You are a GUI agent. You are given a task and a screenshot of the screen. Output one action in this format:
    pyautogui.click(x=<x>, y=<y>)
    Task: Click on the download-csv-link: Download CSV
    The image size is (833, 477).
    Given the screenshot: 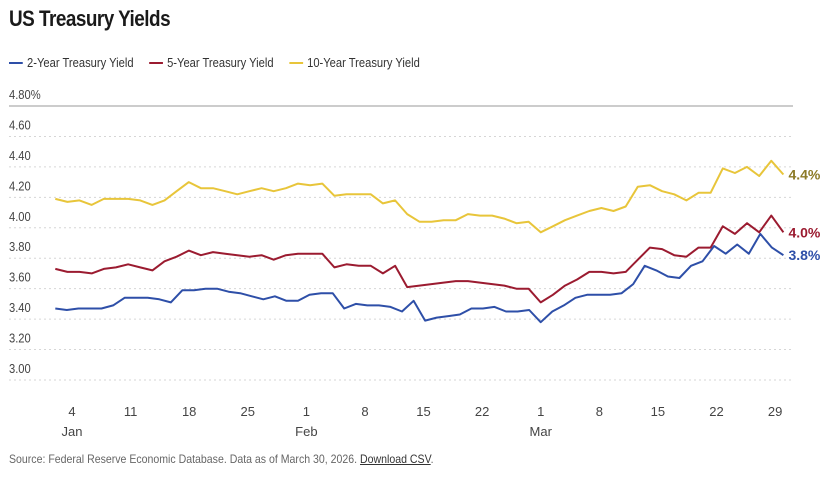 What is the action you would take?
    pyautogui.click(x=395, y=459)
    